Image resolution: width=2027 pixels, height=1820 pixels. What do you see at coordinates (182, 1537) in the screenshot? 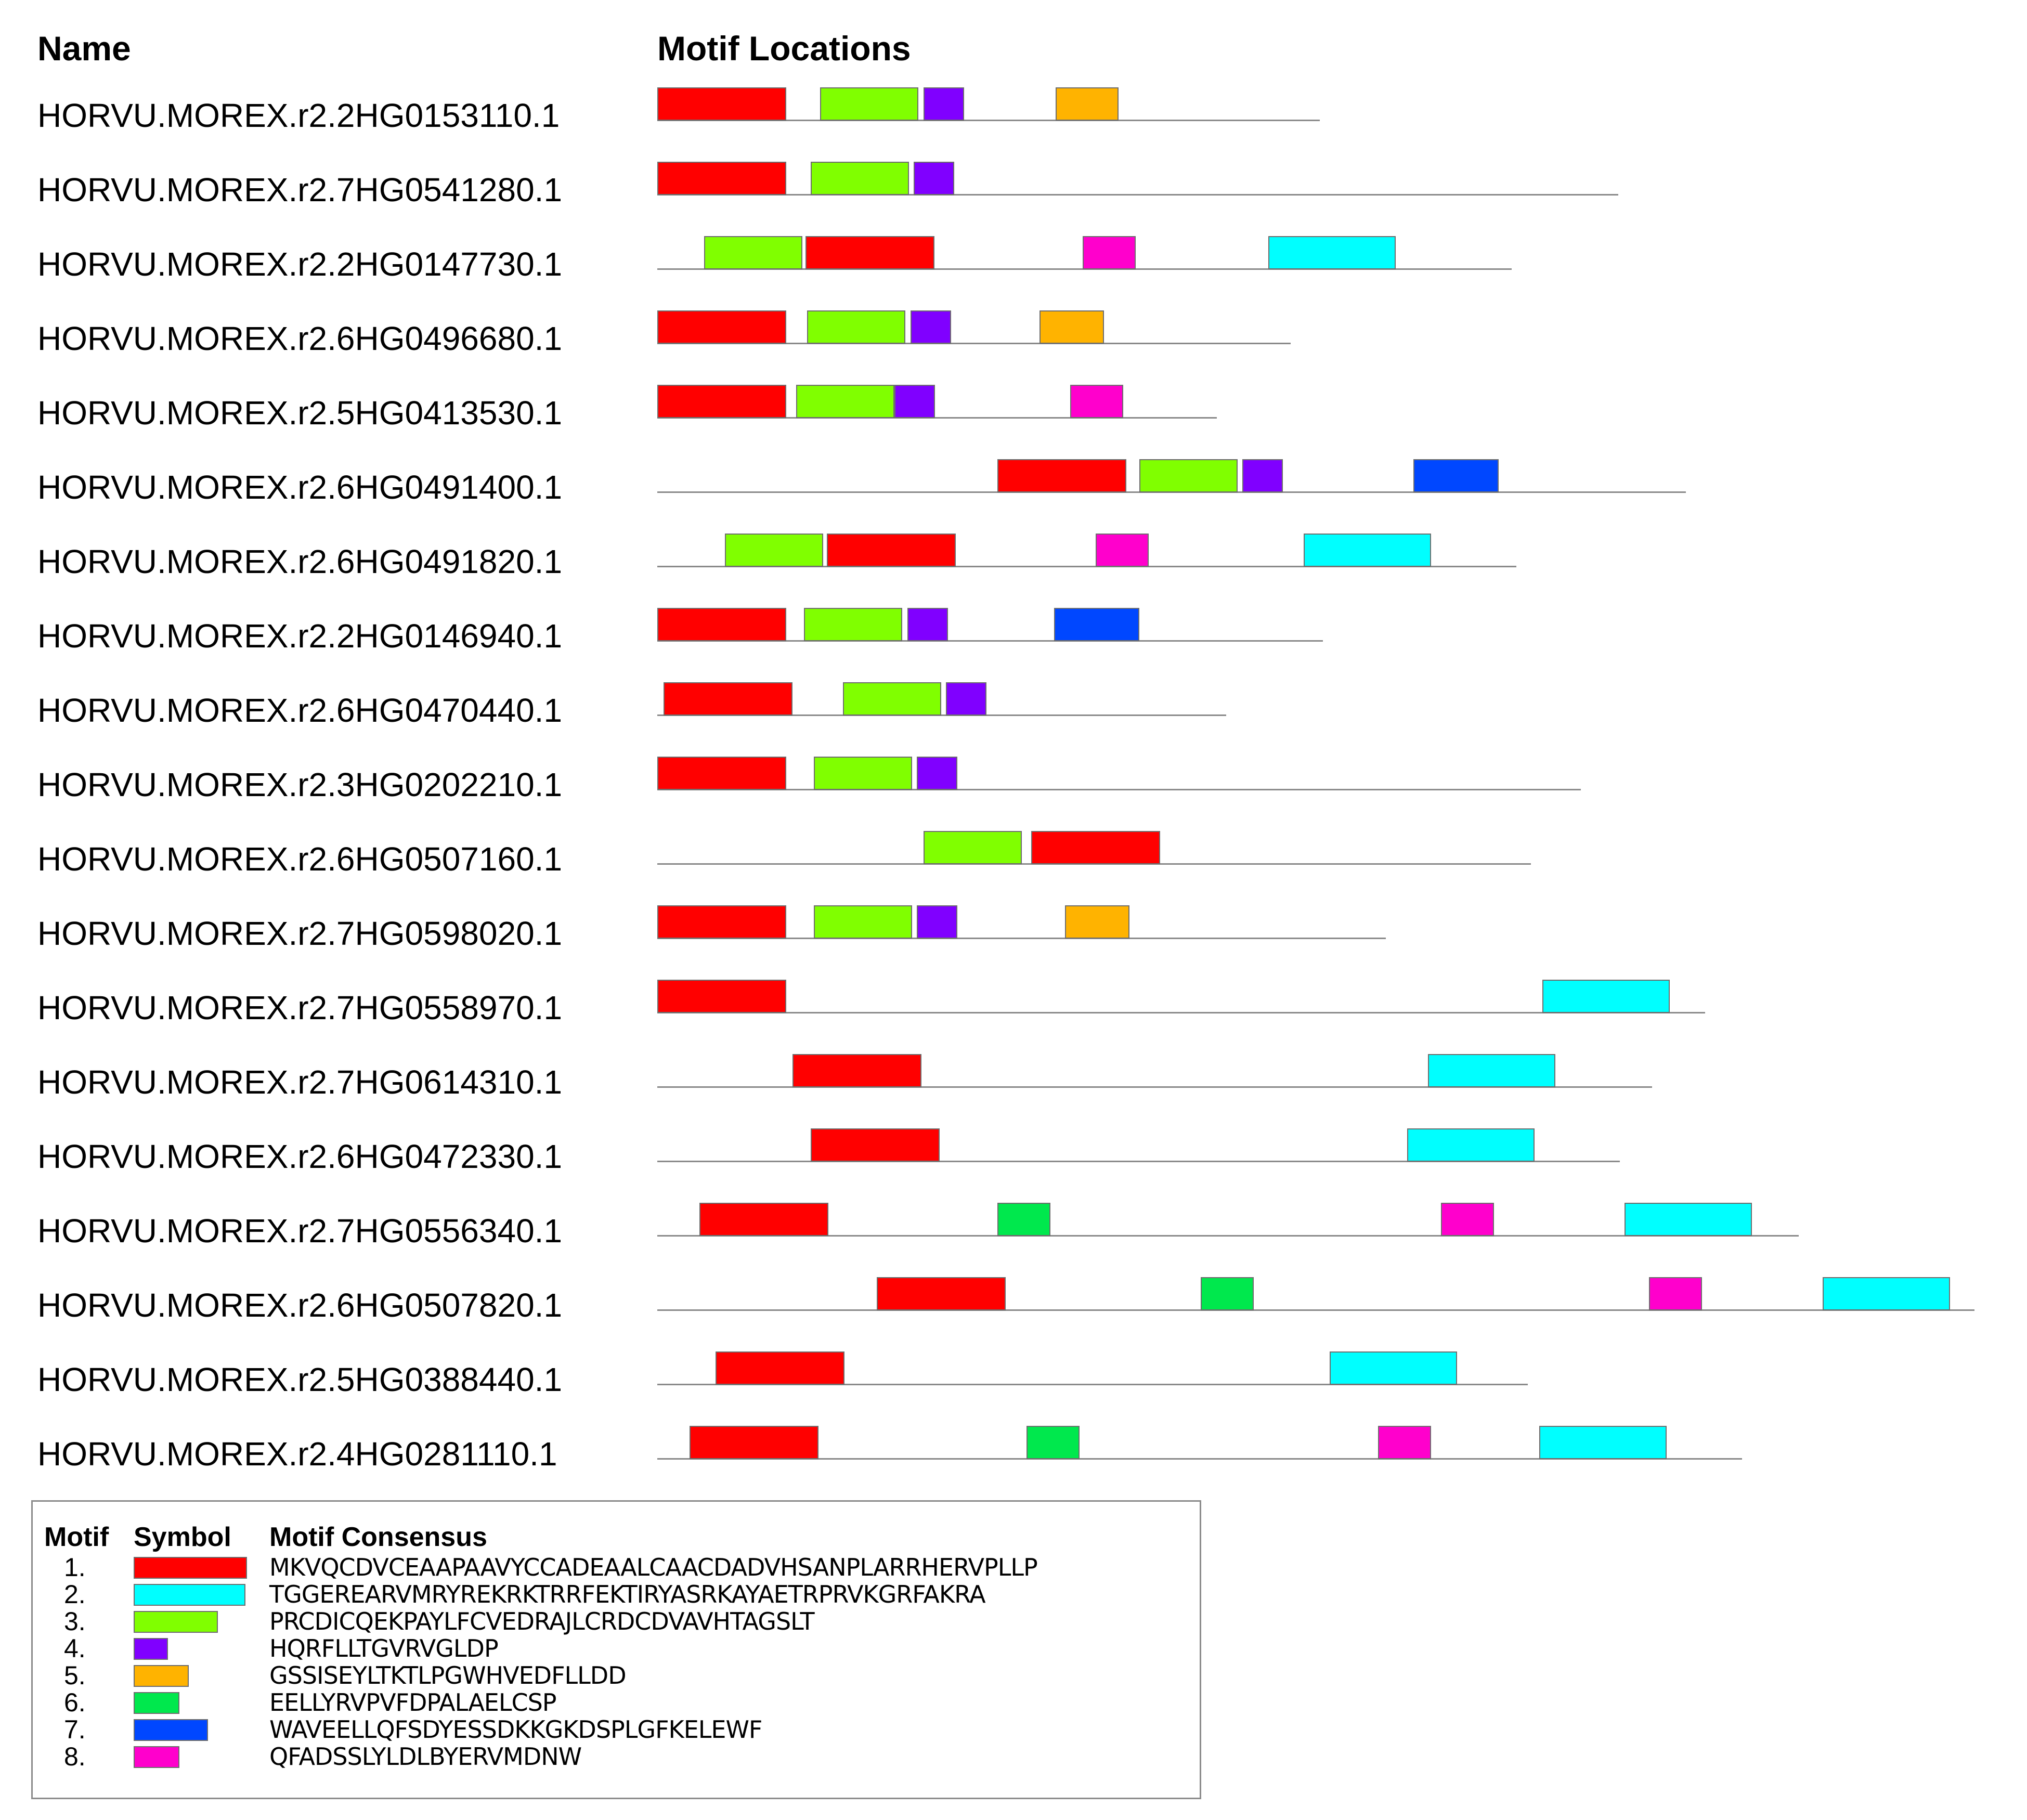
I see `legend-symbol-header: Symbol` at bounding box center [182, 1537].